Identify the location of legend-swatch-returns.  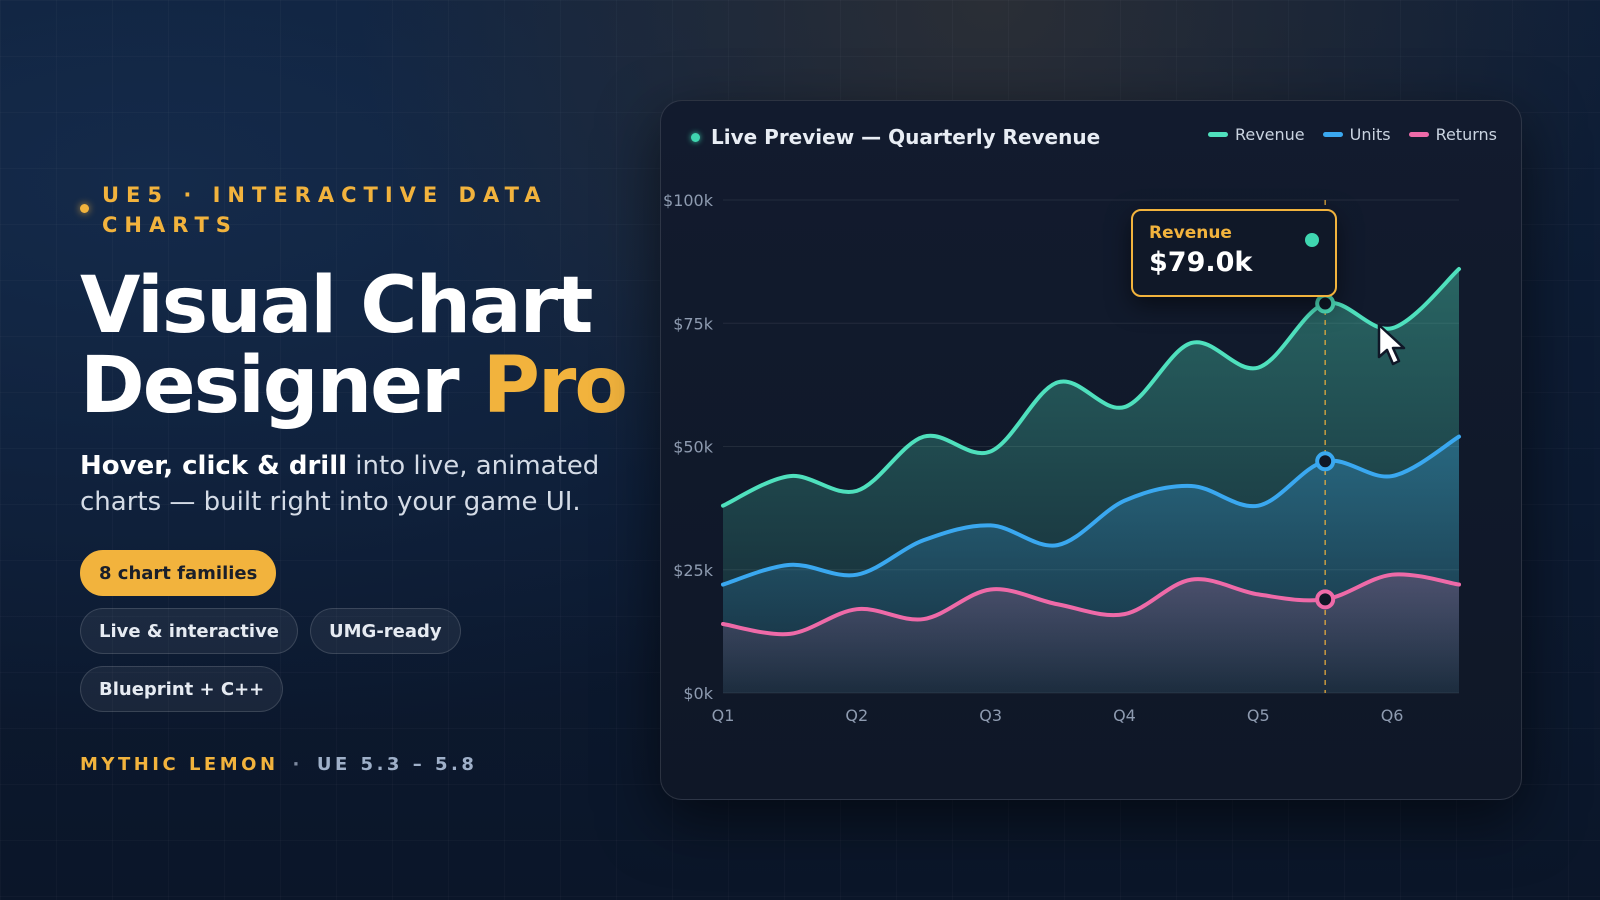
(1418, 134).